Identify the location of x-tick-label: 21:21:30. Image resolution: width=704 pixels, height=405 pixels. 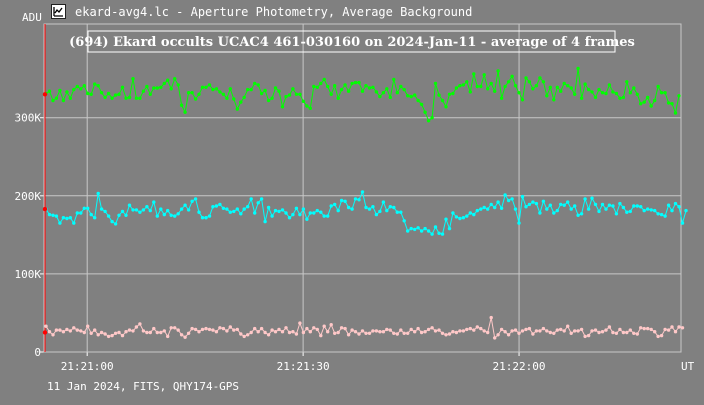
(303, 366).